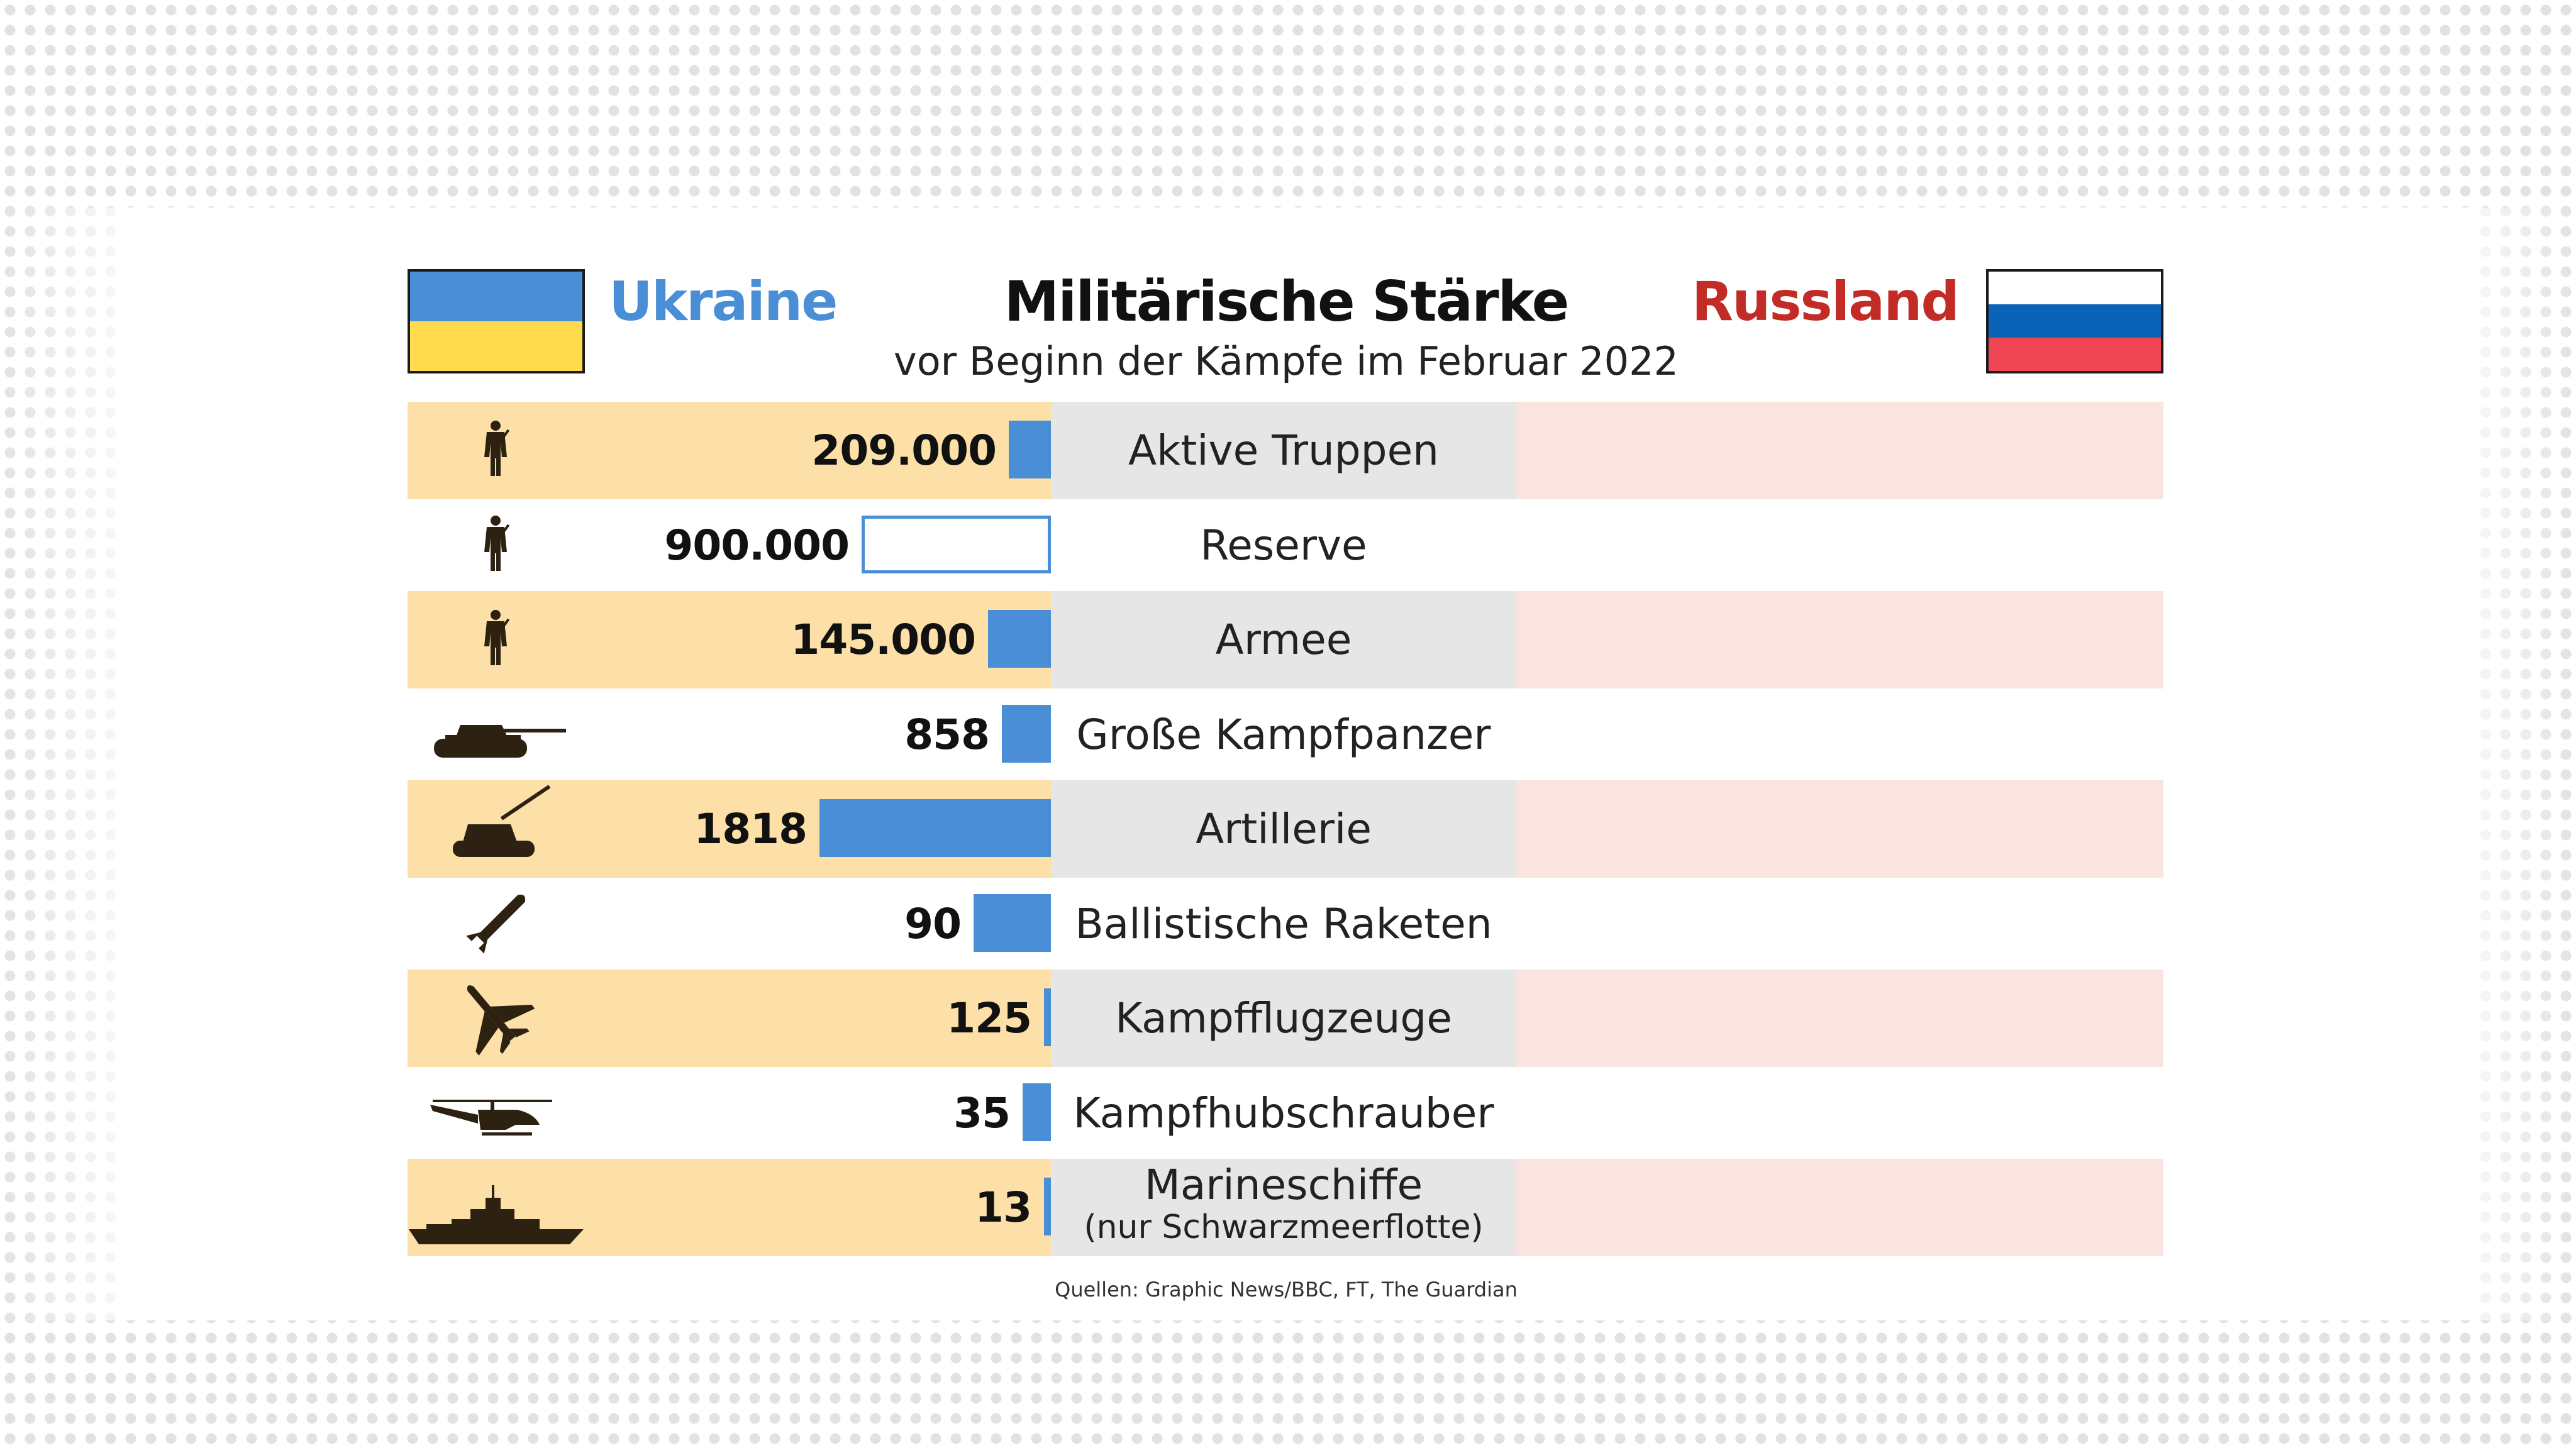  What do you see at coordinates (729, 1207) in the screenshot?
I see `ukraine-cell: 13` at bounding box center [729, 1207].